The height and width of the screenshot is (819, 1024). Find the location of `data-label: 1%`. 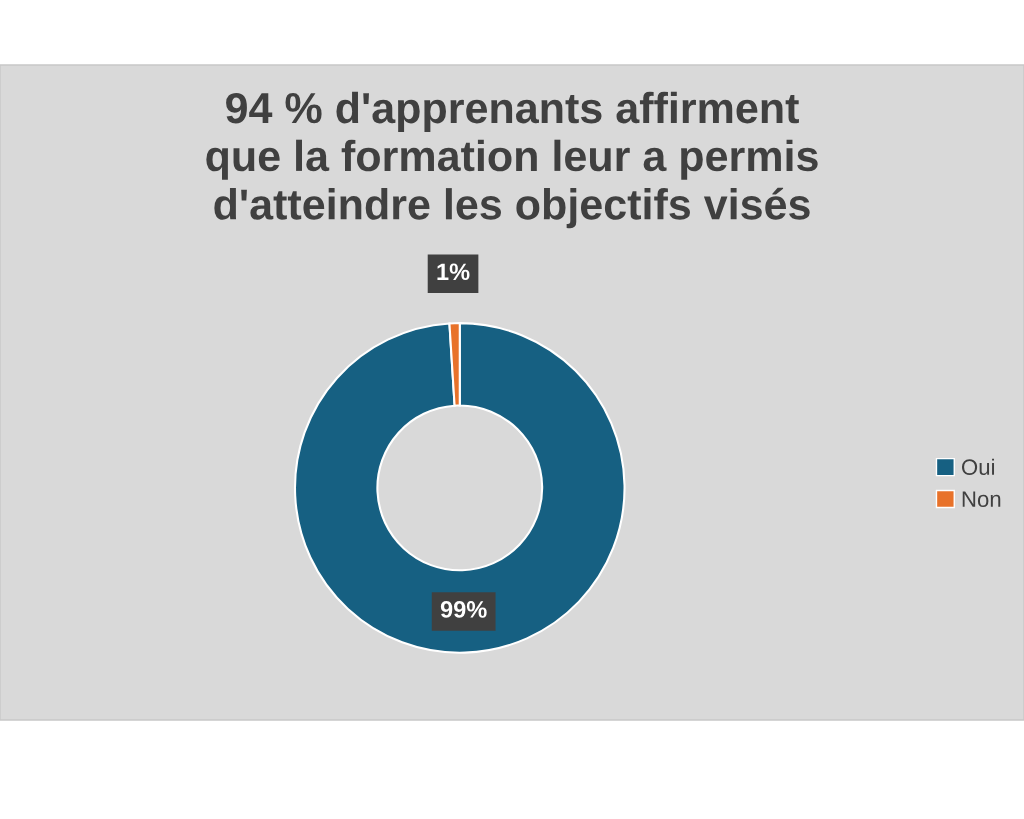

data-label: 1% is located at coordinates (453, 272).